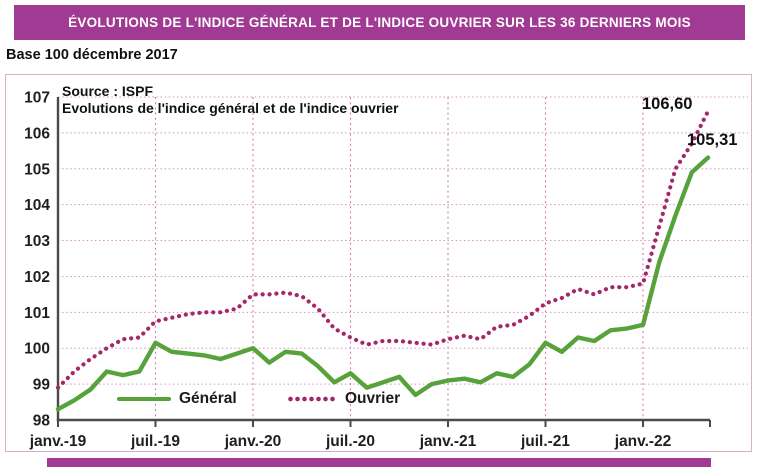 Image resolution: width=759 pixels, height=467 pixels. What do you see at coordinates (37, 169) in the screenshot?
I see `y-tick-label: 105` at bounding box center [37, 169].